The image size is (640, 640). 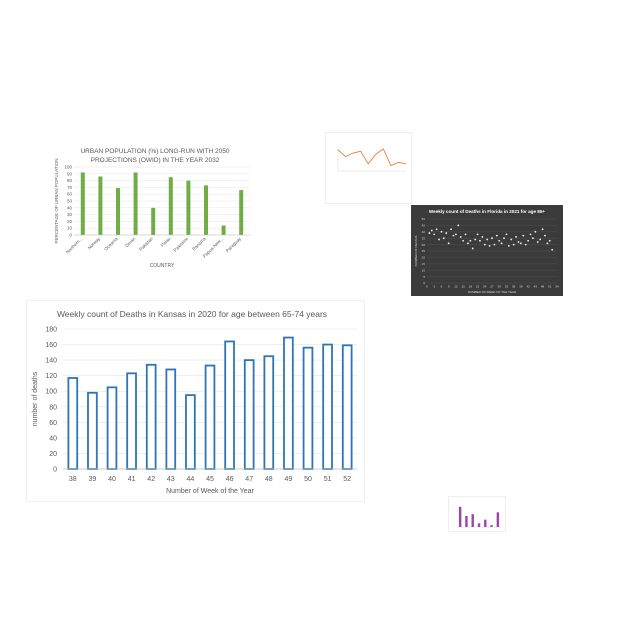 What do you see at coordinates (70, 173) in the screenshot?
I see `y-tick-label: 90` at bounding box center [70, 173].